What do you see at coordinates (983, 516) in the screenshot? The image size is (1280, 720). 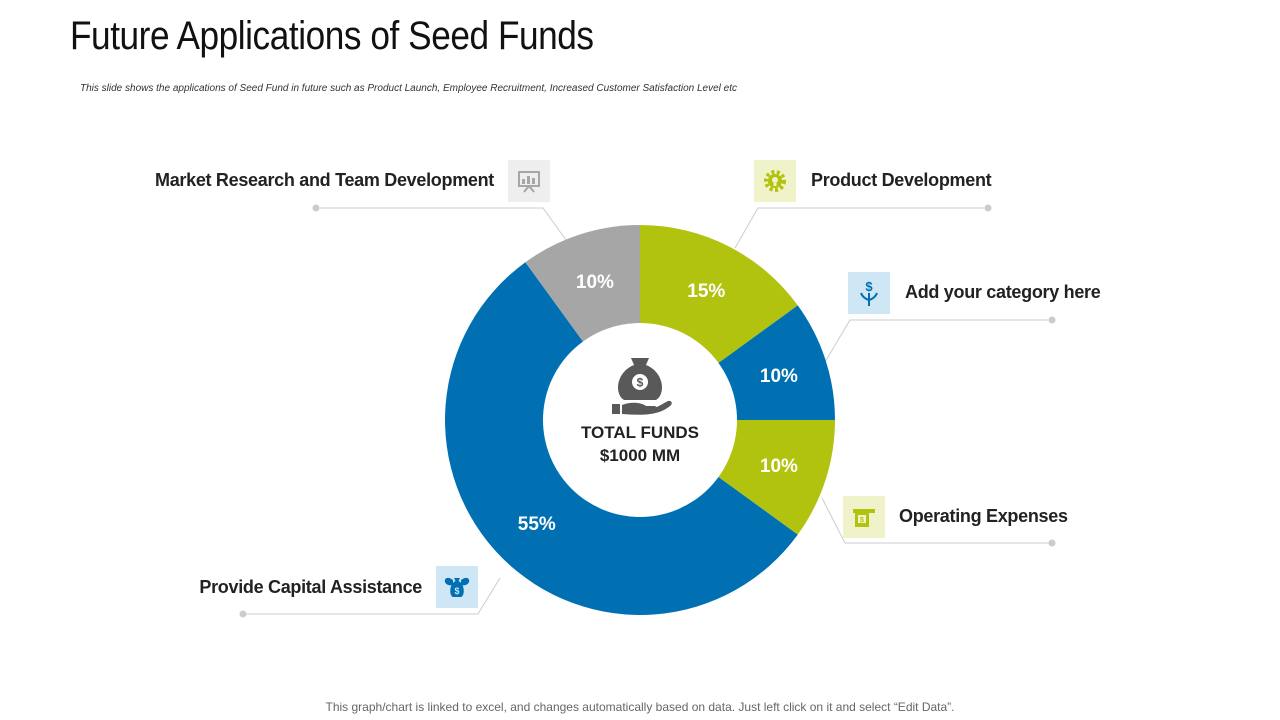 I see `label-operating-expenses: Operating Expenses` at bounding box center [983, 516].